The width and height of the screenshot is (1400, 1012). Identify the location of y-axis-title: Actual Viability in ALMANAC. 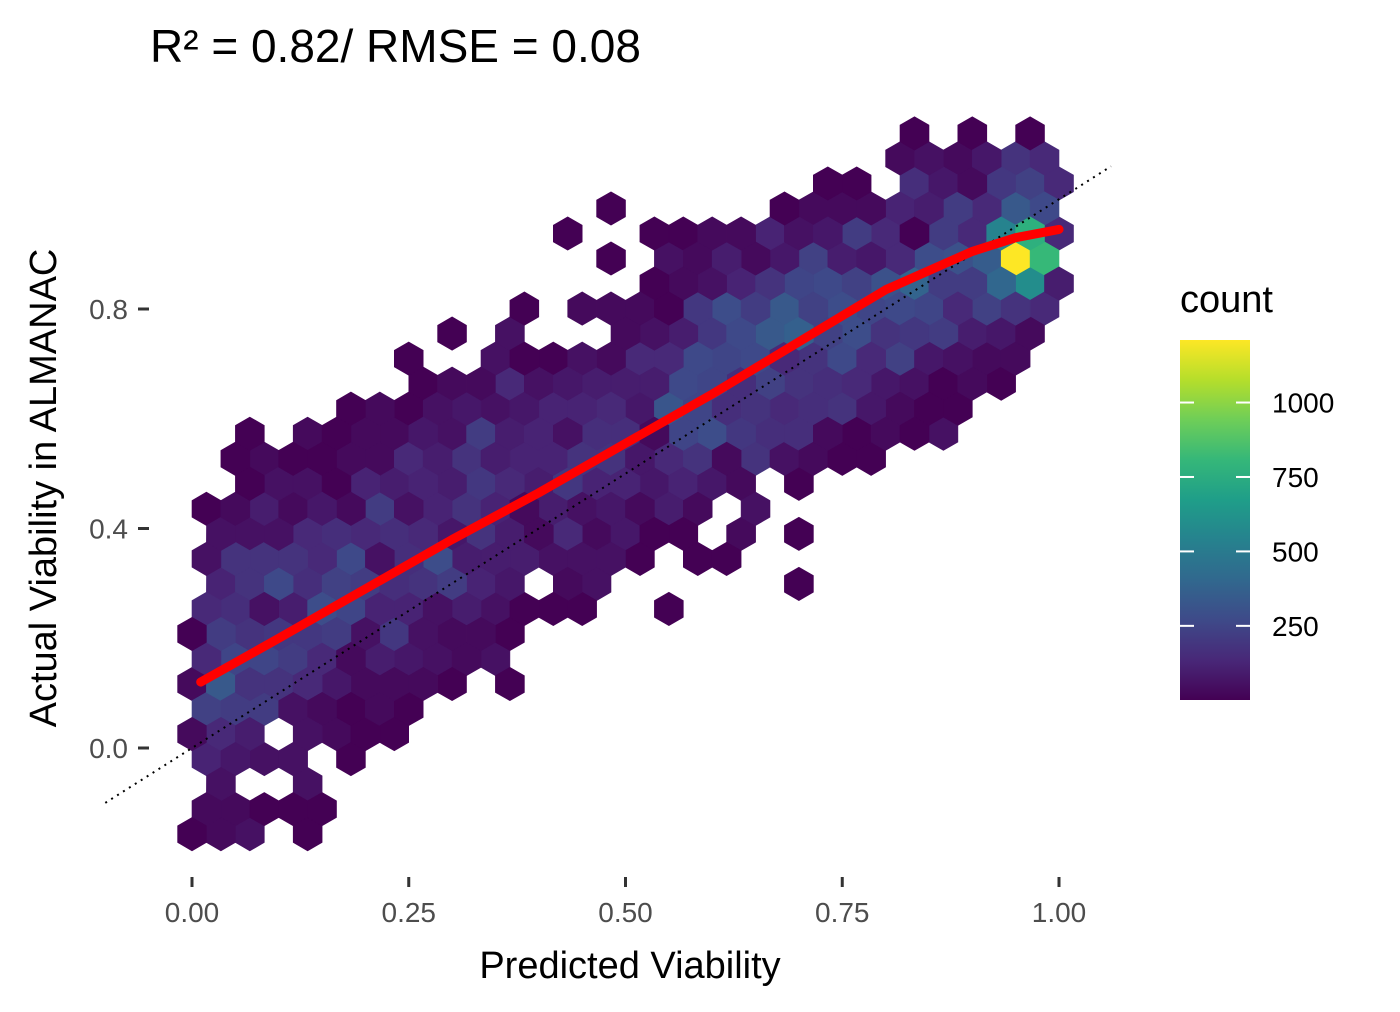
(44, 488).